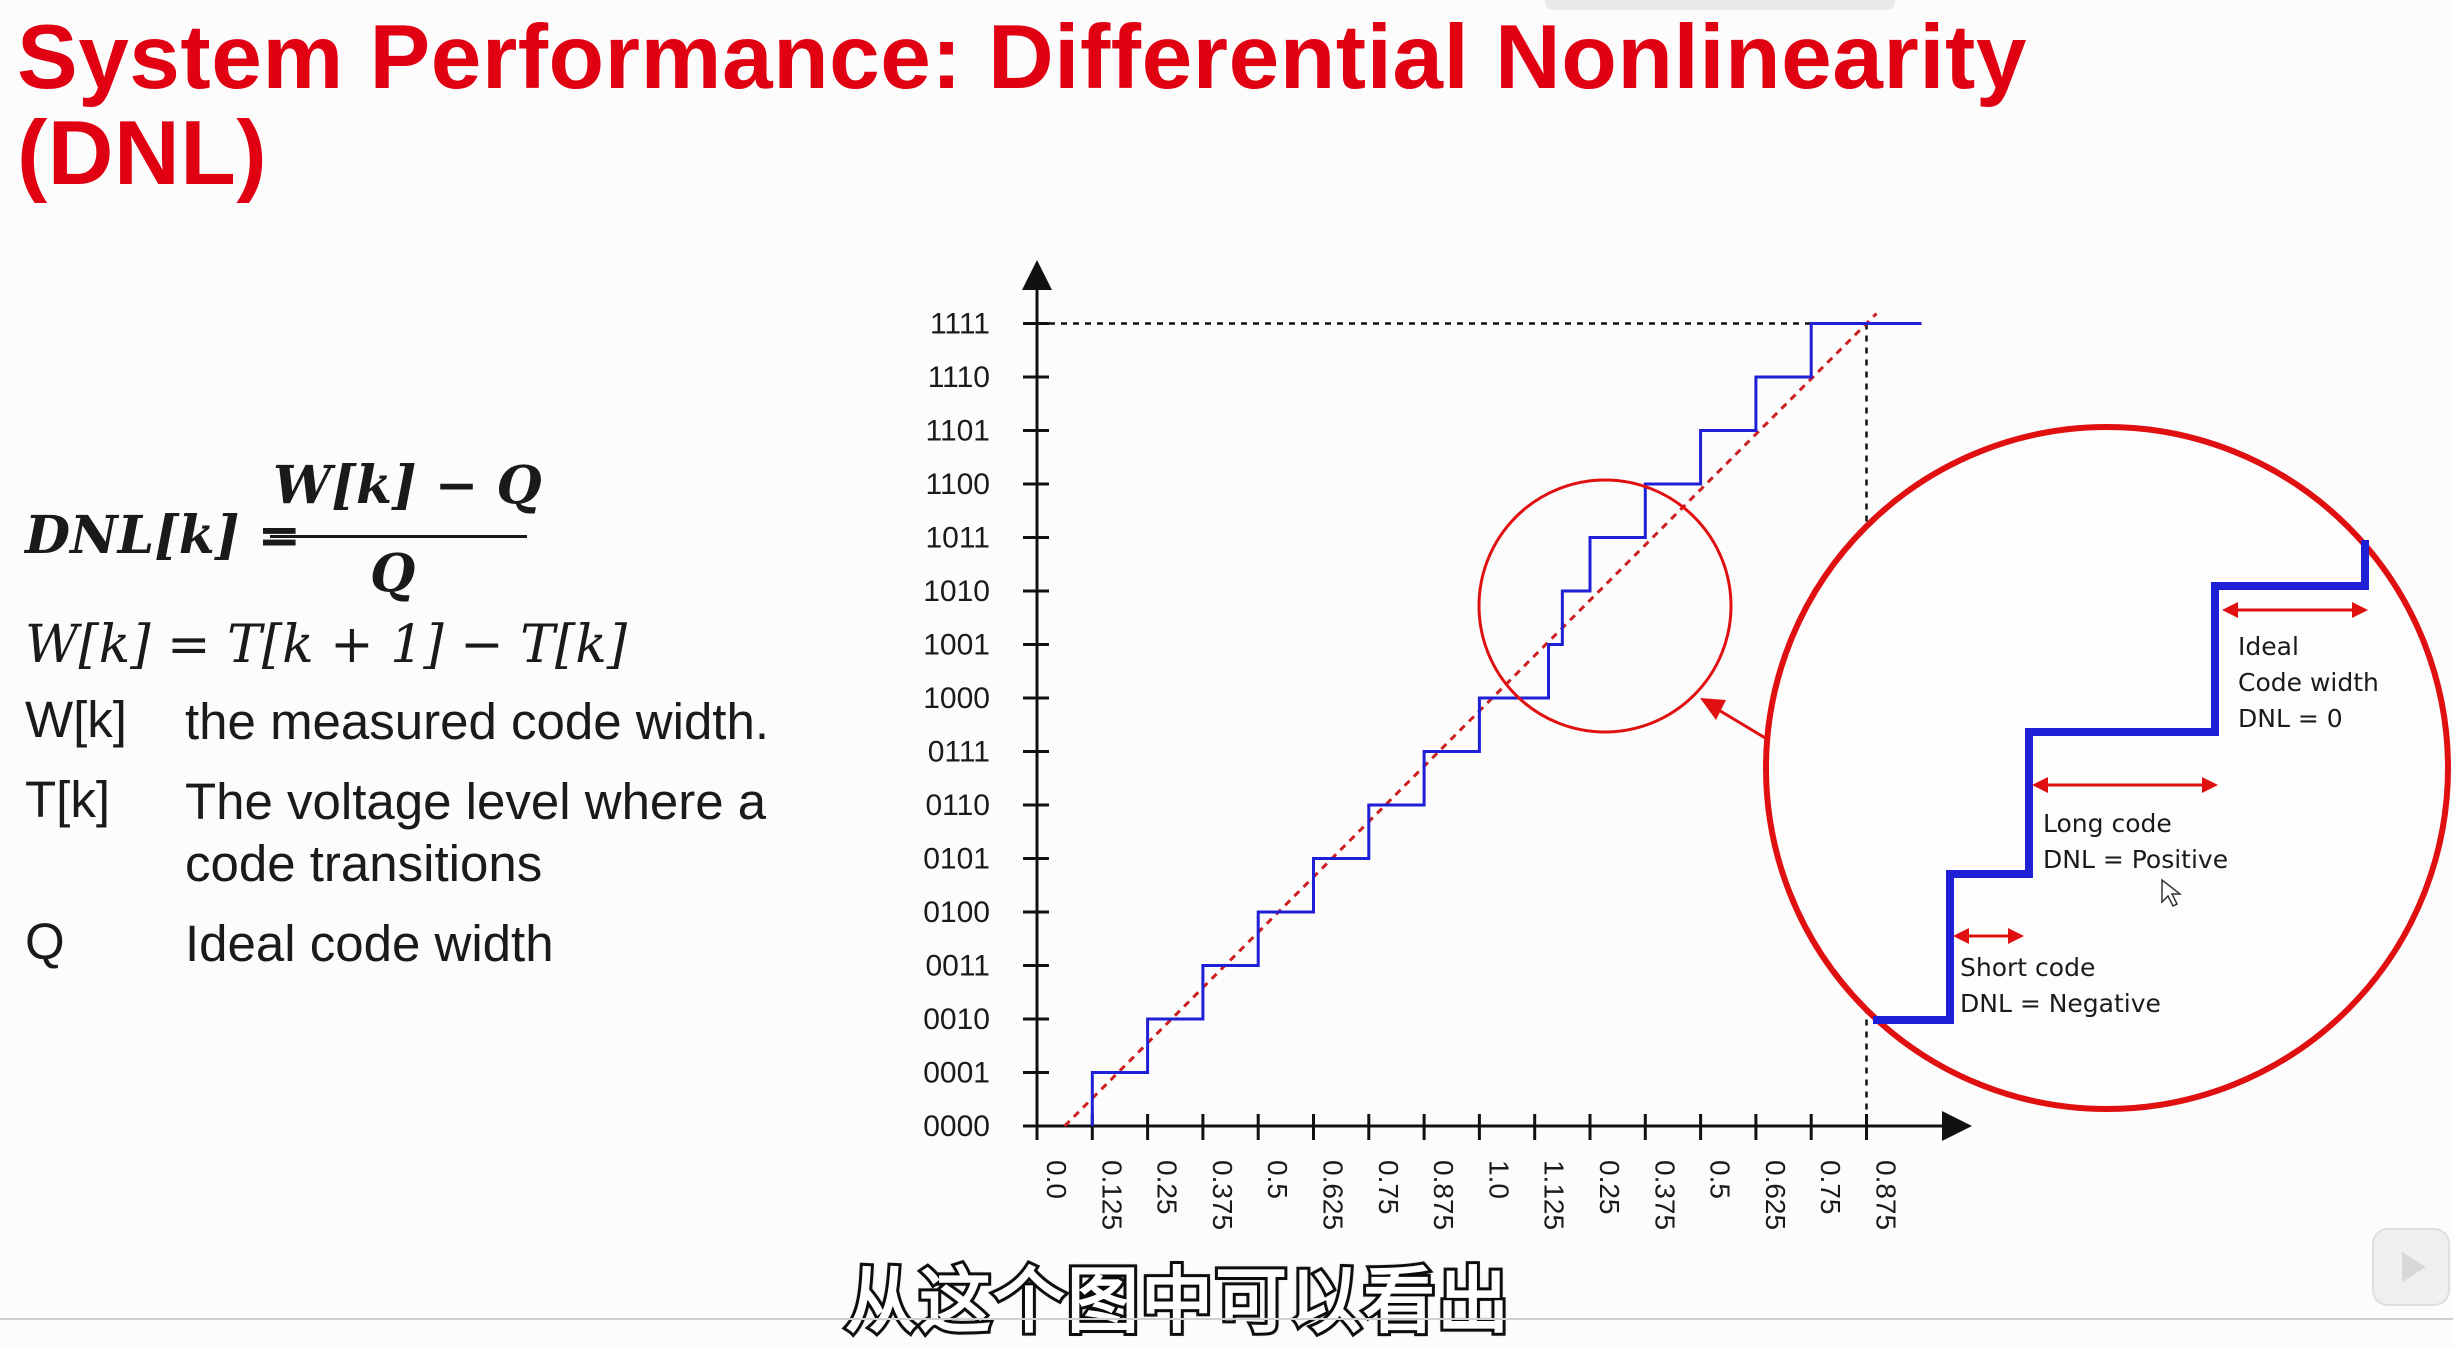 The image size is (2453, 1347). I want to click on fraction-bar, so click(398, 536).